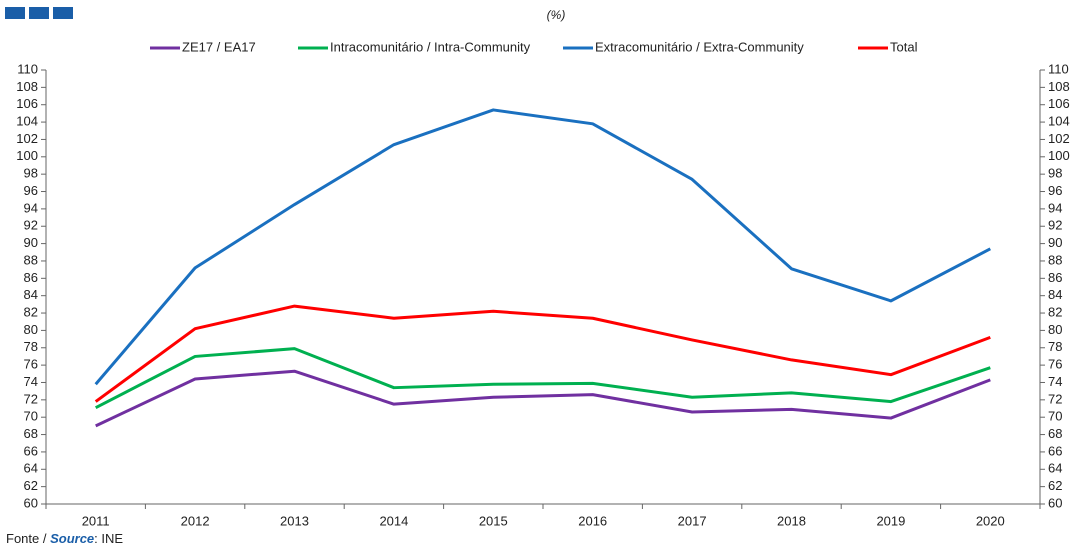  I want to click on y-tick-label: 86, so click(31, 277).